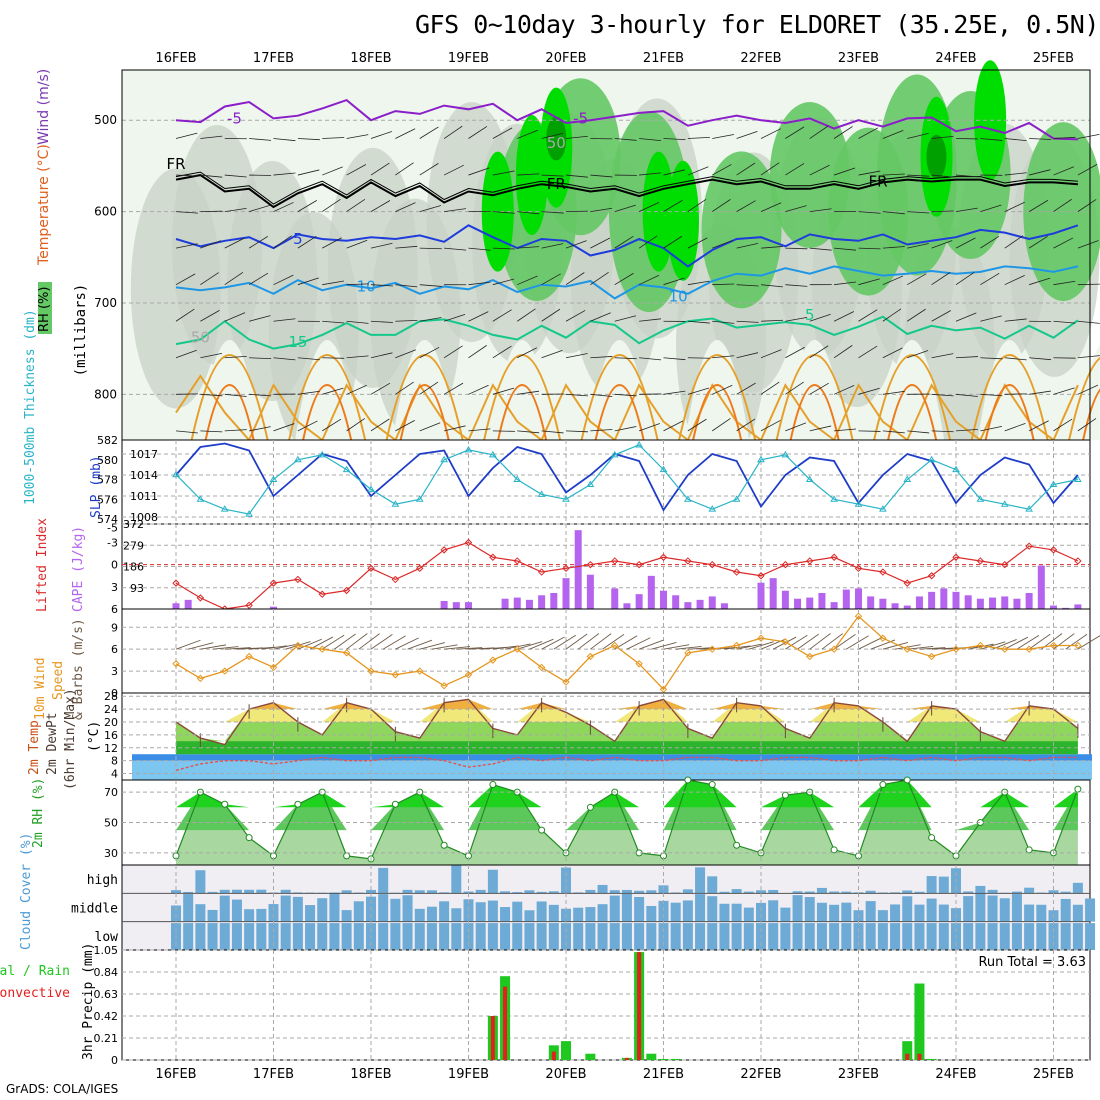 The height and width of the screenshot is (1100, 1100). Describe the element at coordinates (297, 342) in the screenshot. I see `contour-label: 15` at that location.